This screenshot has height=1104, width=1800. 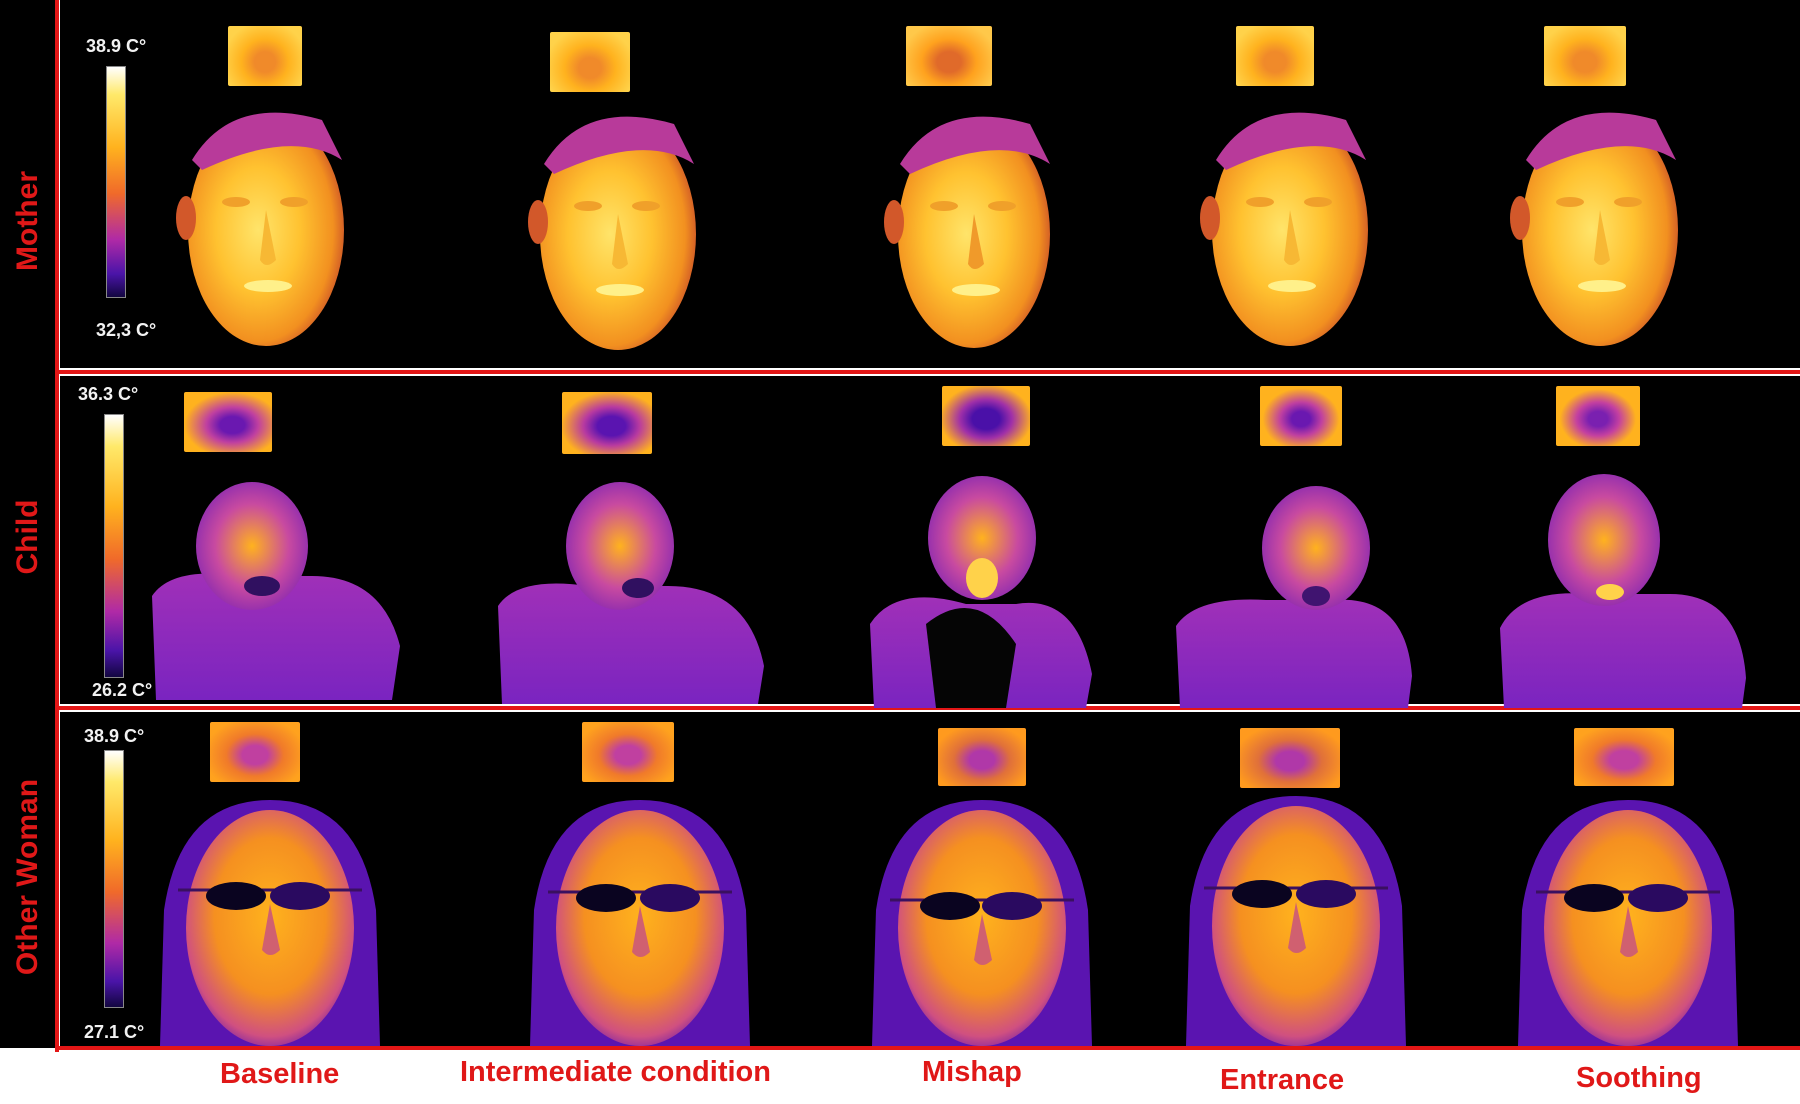 What do you see at coordinates (270, 923) in the screenshot?
I see `thermal-woman-baseline` at bounding box center [270, 923].